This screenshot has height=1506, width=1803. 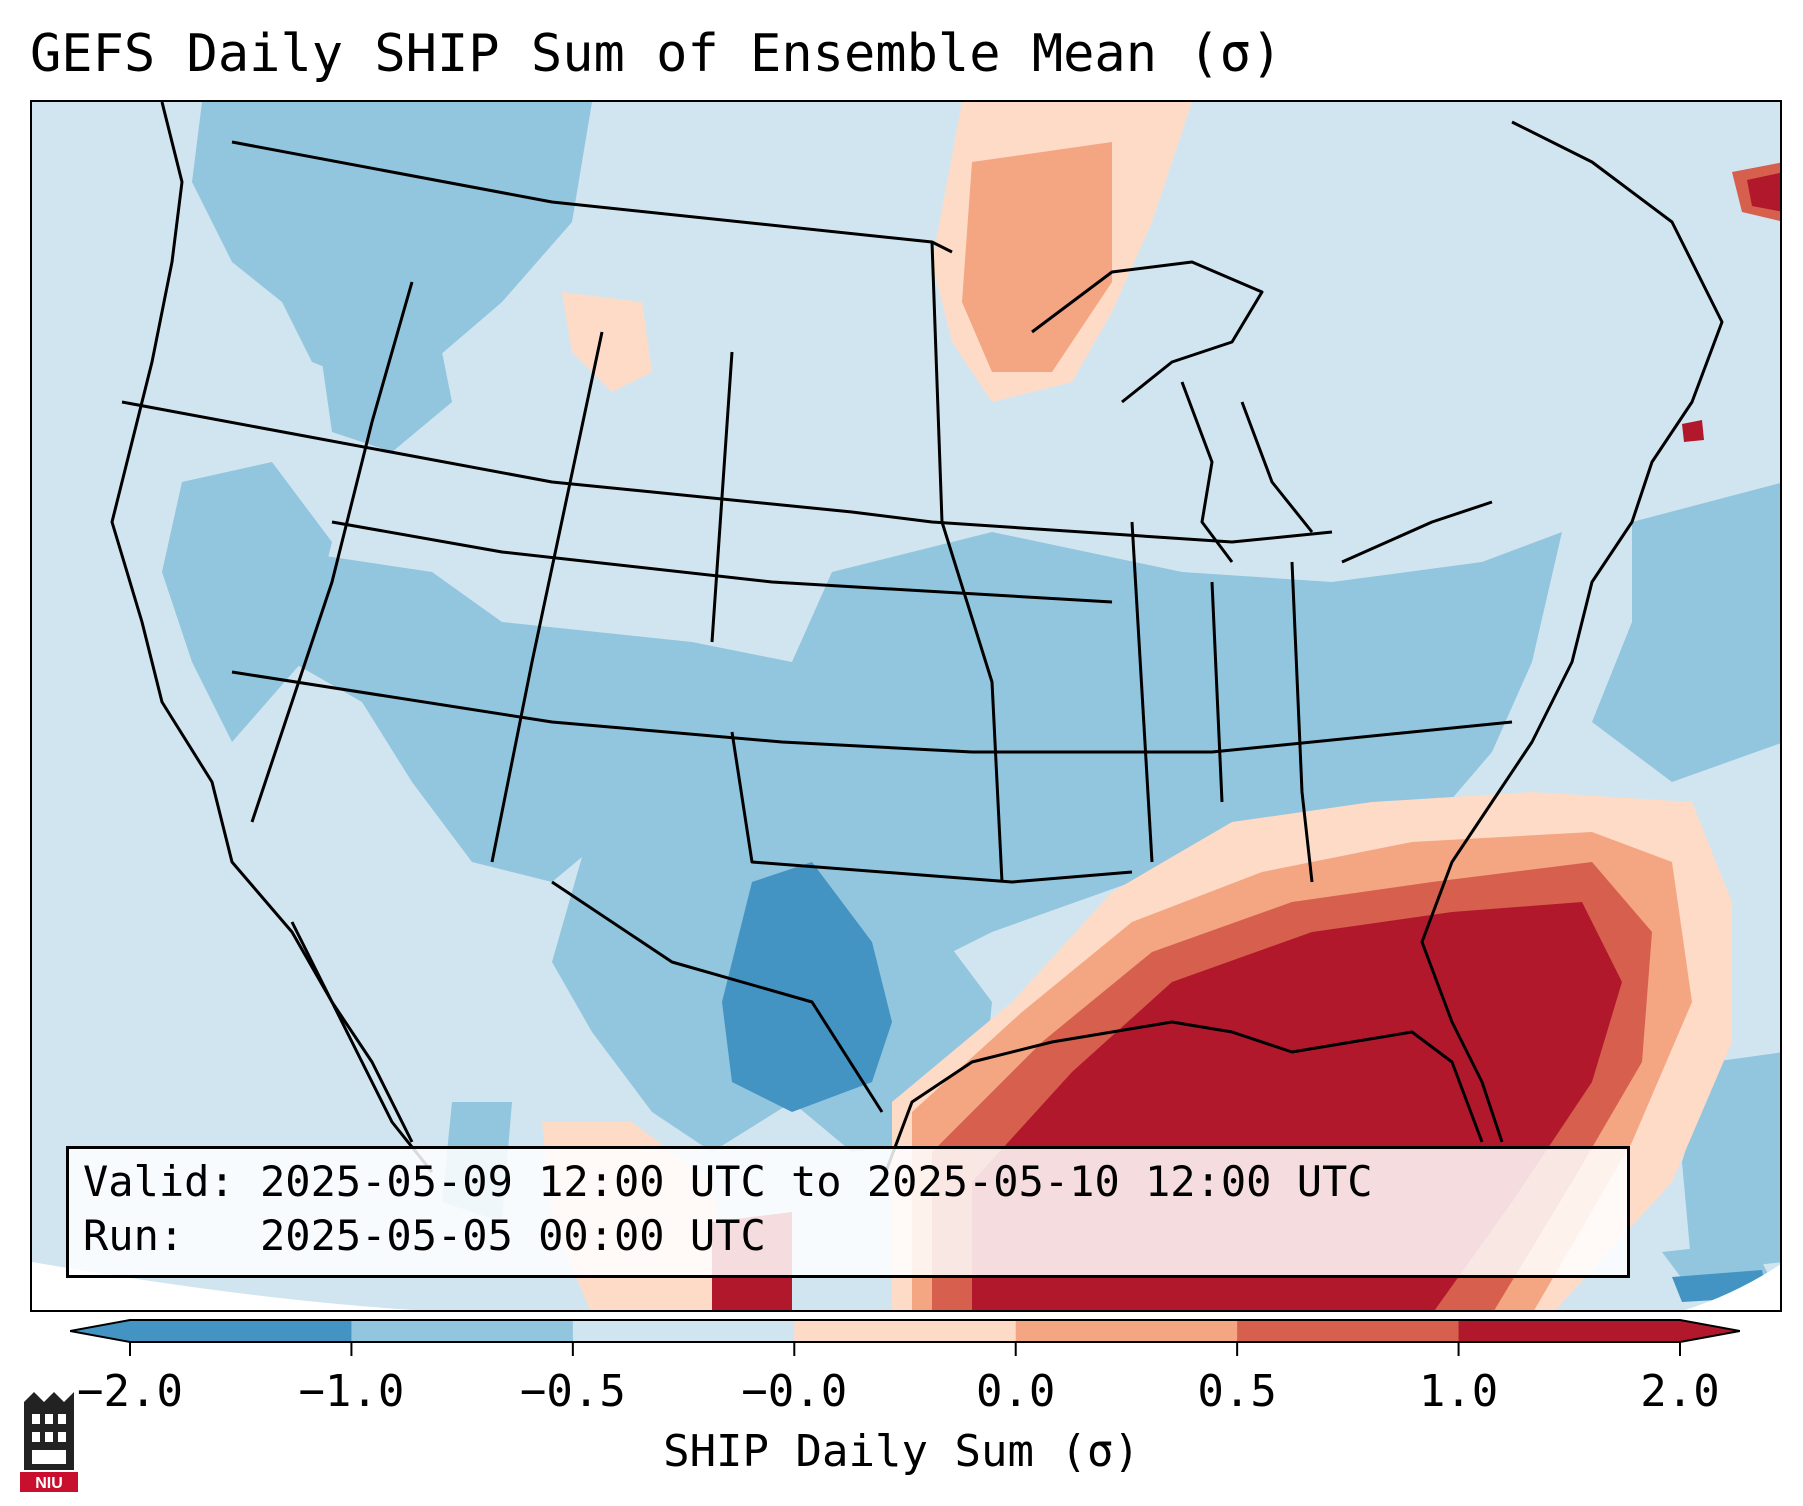 What do you see at coordinates (351, 1391) in the screenshot?
I see `colorbar-tick-label: −1.0` at bounding box center [351, 1391].